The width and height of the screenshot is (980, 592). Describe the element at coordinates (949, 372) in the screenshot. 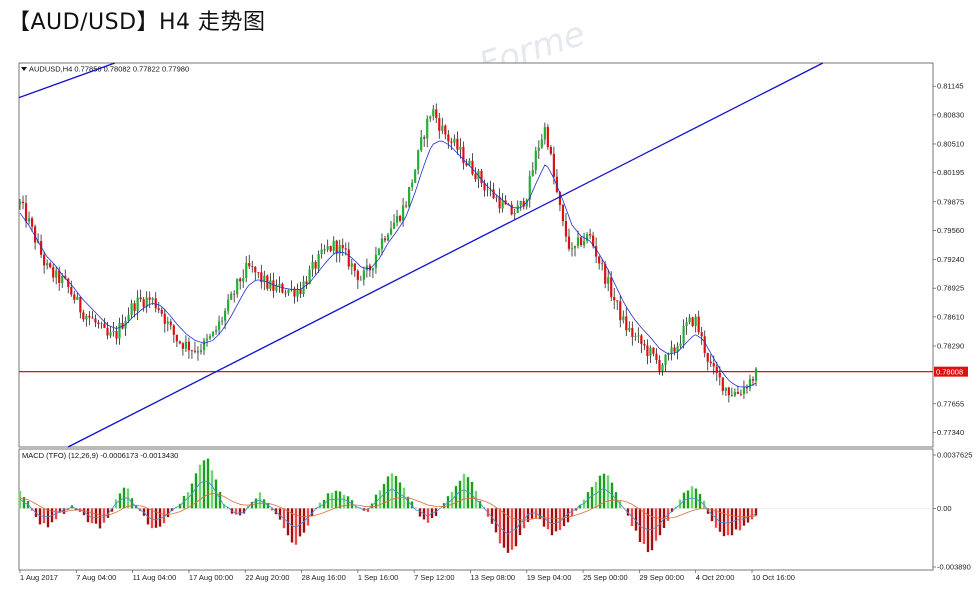

I see `current-price-label: 0.78008` at that location.